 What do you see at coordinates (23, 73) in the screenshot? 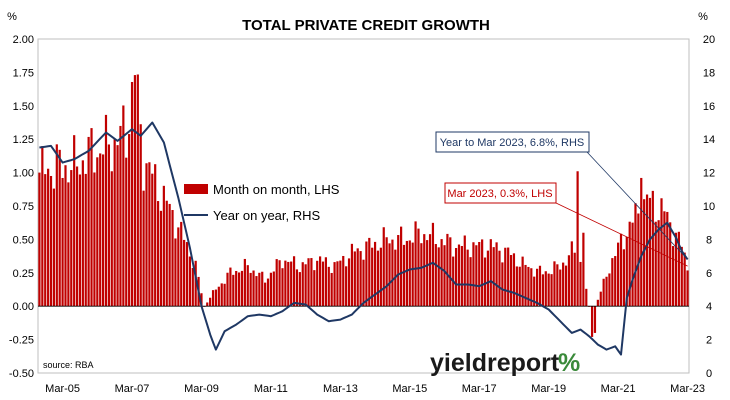
I see `left-tick-label: 1.75` at bounding box center [23, 73].